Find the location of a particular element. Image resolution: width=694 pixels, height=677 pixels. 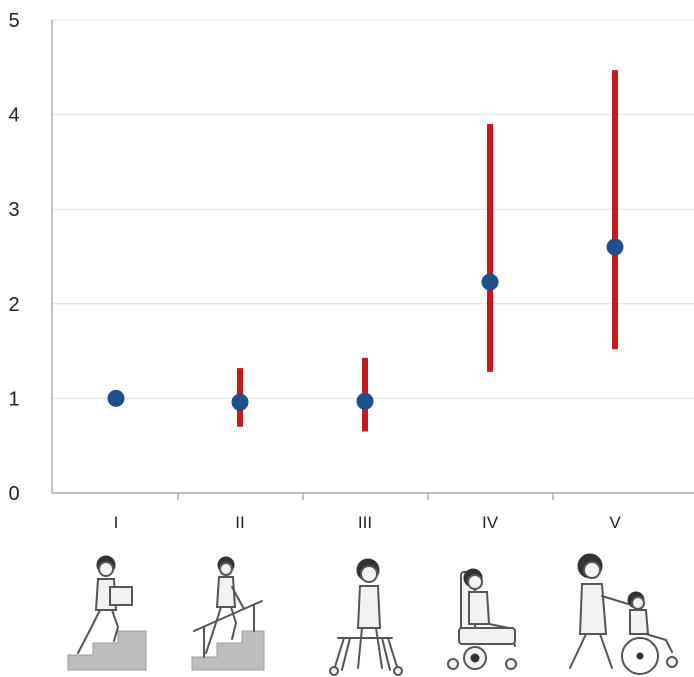

y-tick-labels: 0 1 2 3 4 5 is located at coordinates (13, 257).